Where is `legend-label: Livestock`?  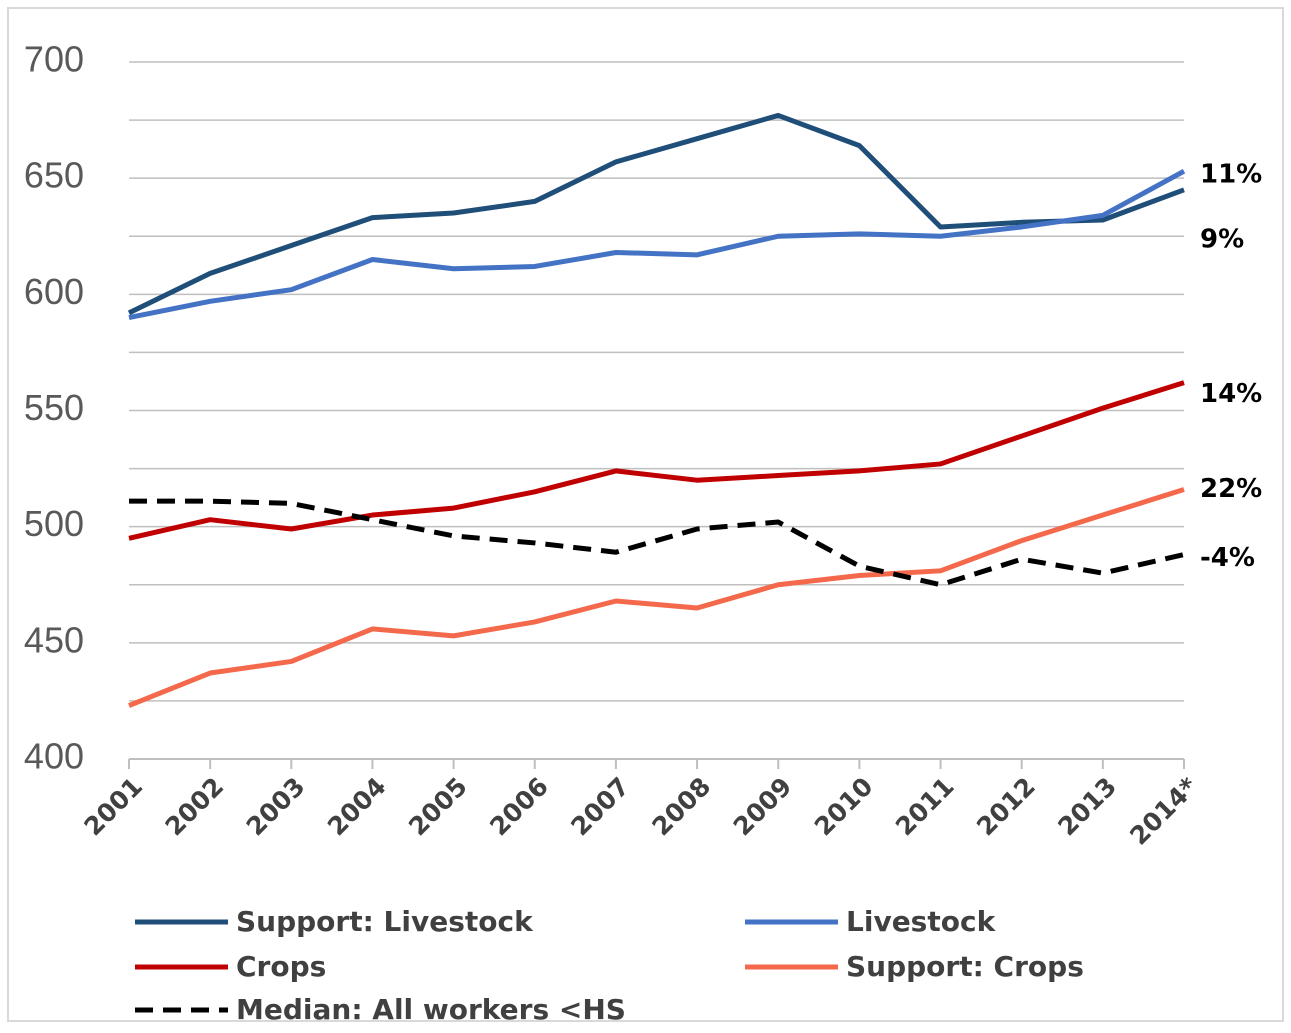 legend-label: Livestock is located at coordinates (921, 921).